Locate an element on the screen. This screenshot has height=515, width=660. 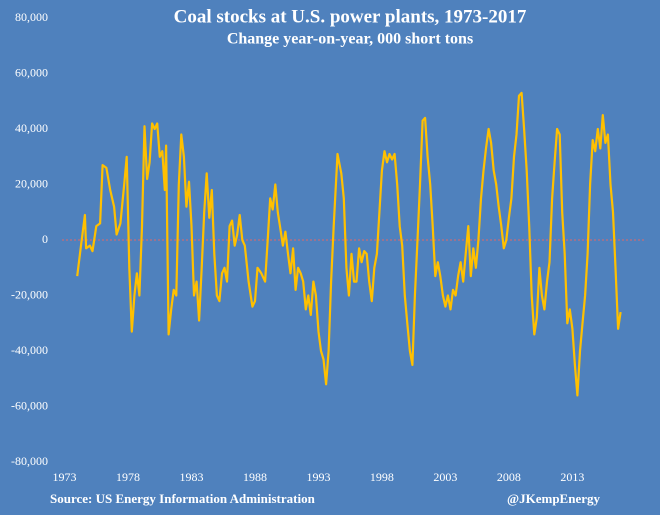
x-tick-label: 1973 is located at coordinates (65, 477).